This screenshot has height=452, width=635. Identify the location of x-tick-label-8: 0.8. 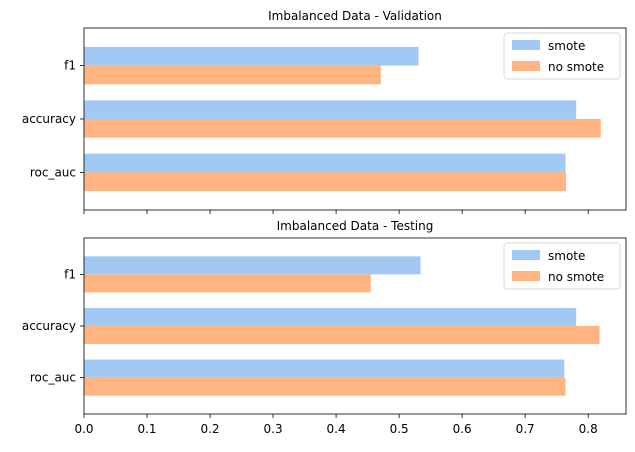
(588, 429).